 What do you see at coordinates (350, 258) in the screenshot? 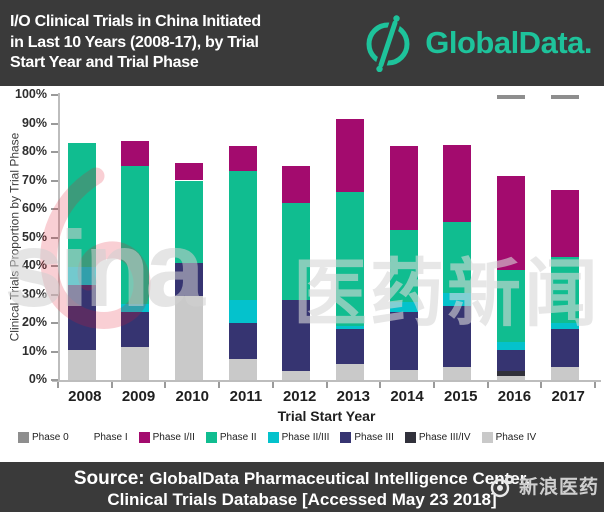
I see `bar-segment-2013-Phase-II` at bounding box center [350, 258].